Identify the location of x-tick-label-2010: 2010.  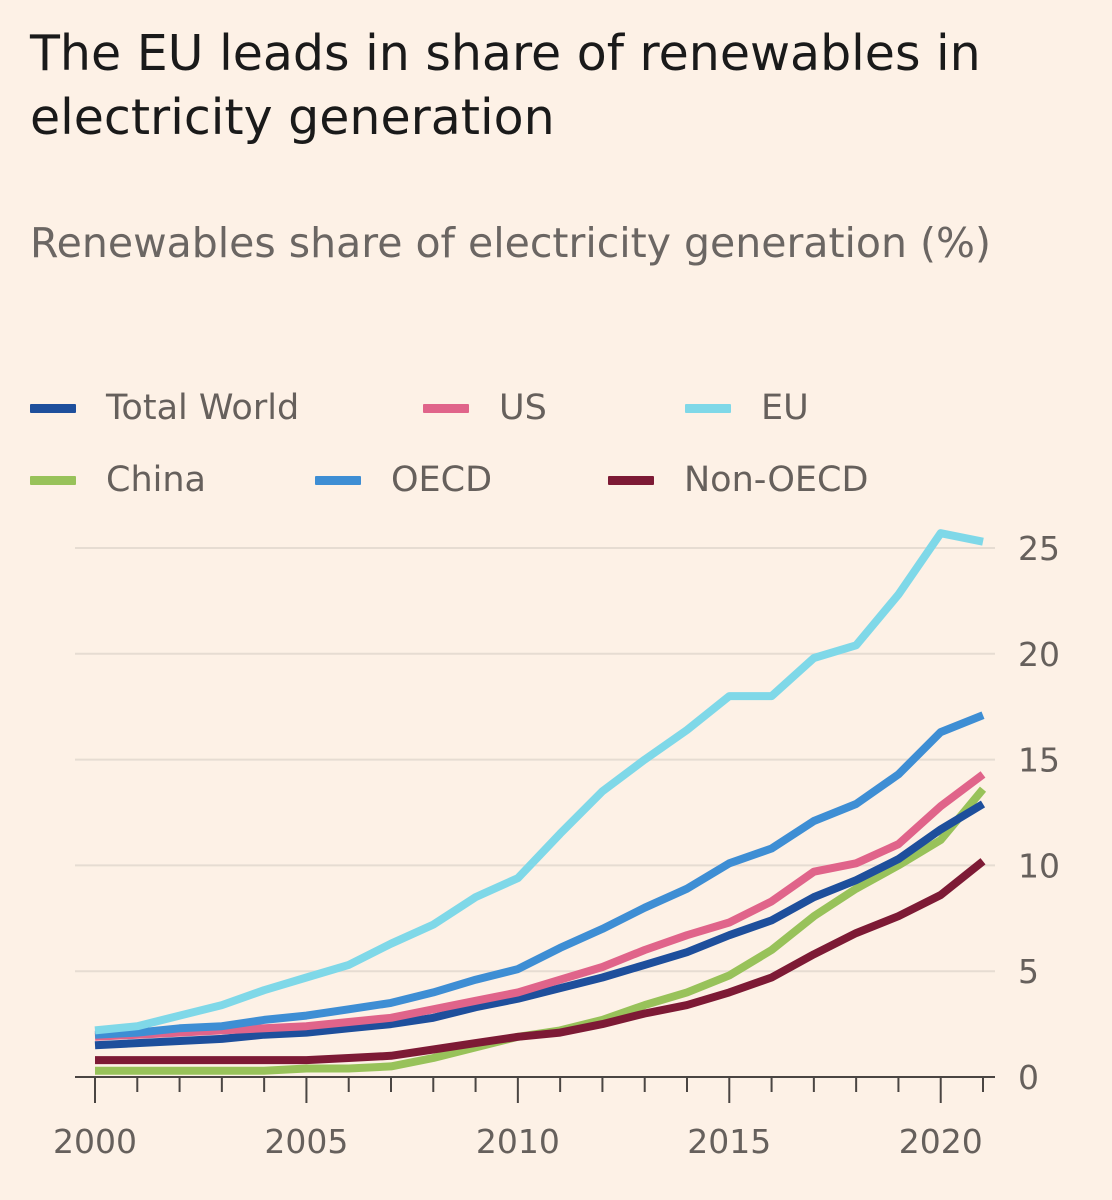
(518, 1141).